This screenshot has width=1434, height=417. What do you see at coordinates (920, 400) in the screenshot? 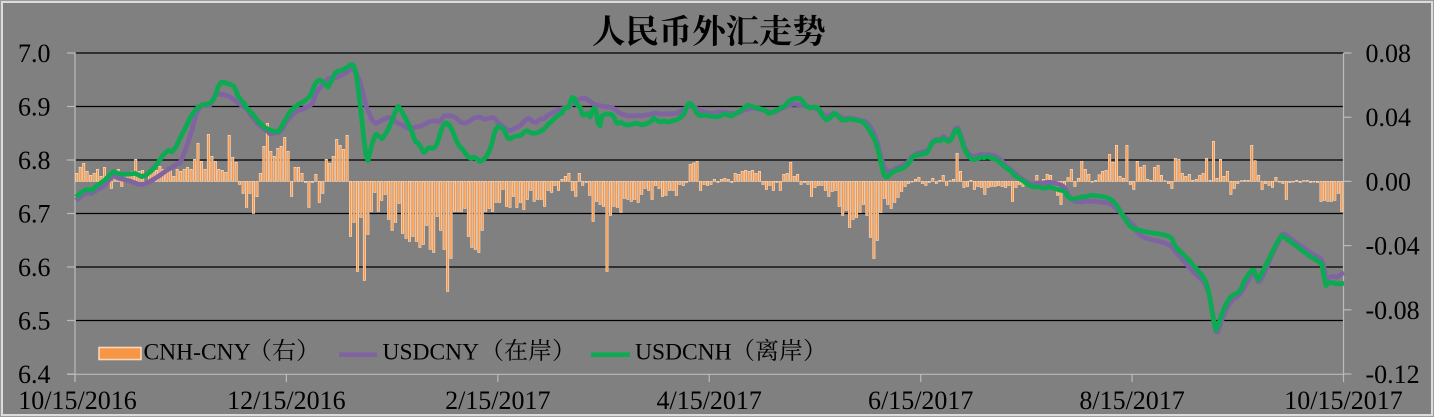
I see `svg-text: 6/15/2017` at bounding box center [920, 400].